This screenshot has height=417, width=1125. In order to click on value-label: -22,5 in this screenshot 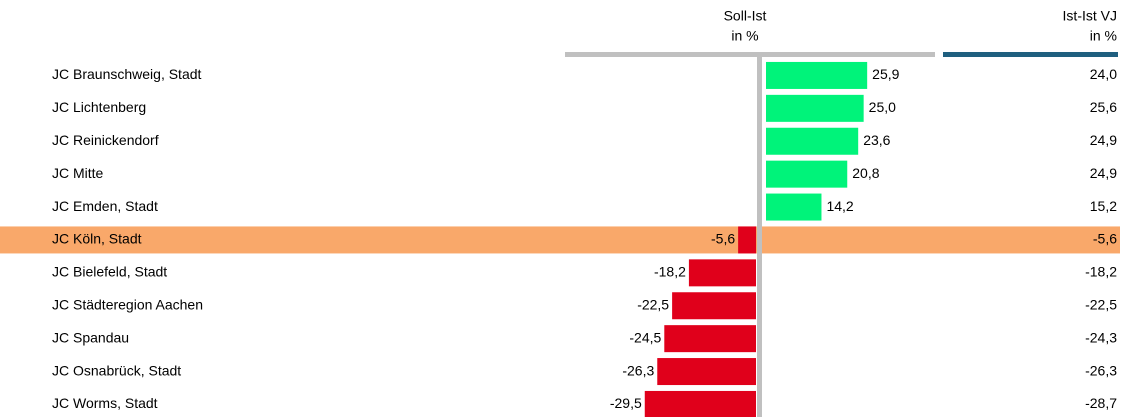, I will do `click(653, 304)`.